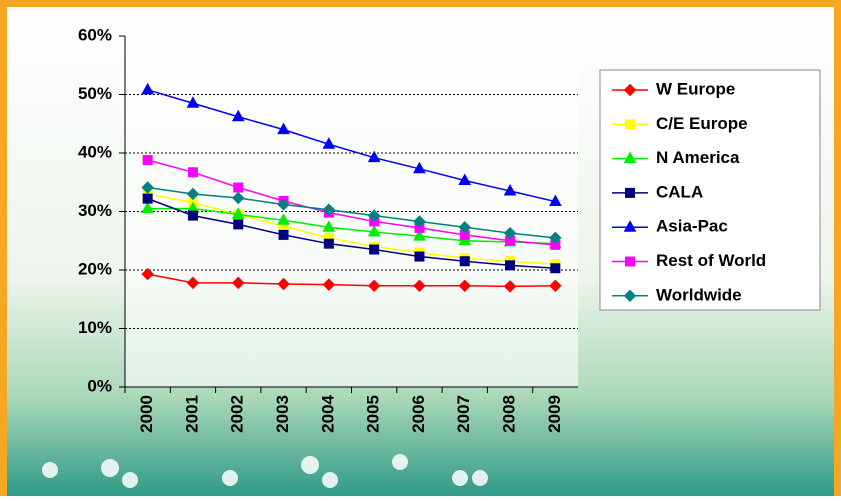 This screenshot has width=841, height=501. I want to click on x-tick-label: 2004, so click(327, 413).